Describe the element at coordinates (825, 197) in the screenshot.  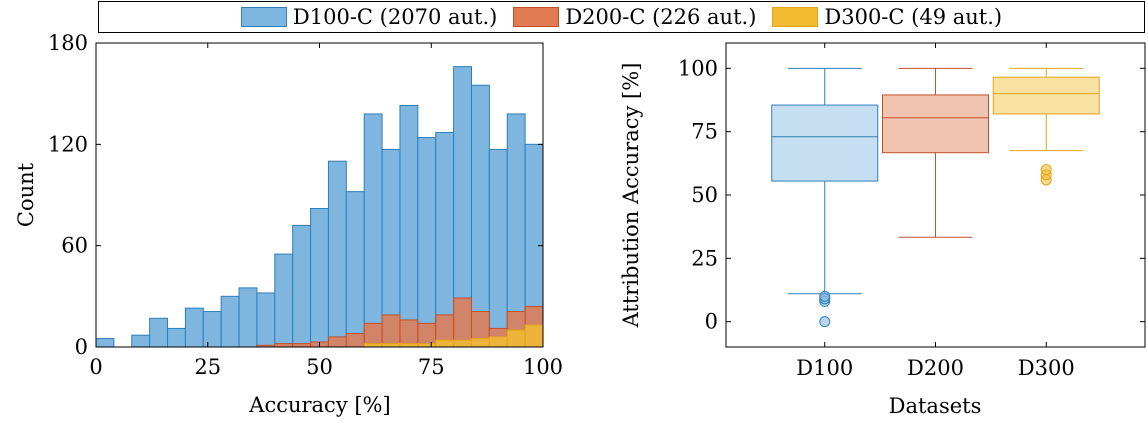
I see `boxplot-d100` at that location.